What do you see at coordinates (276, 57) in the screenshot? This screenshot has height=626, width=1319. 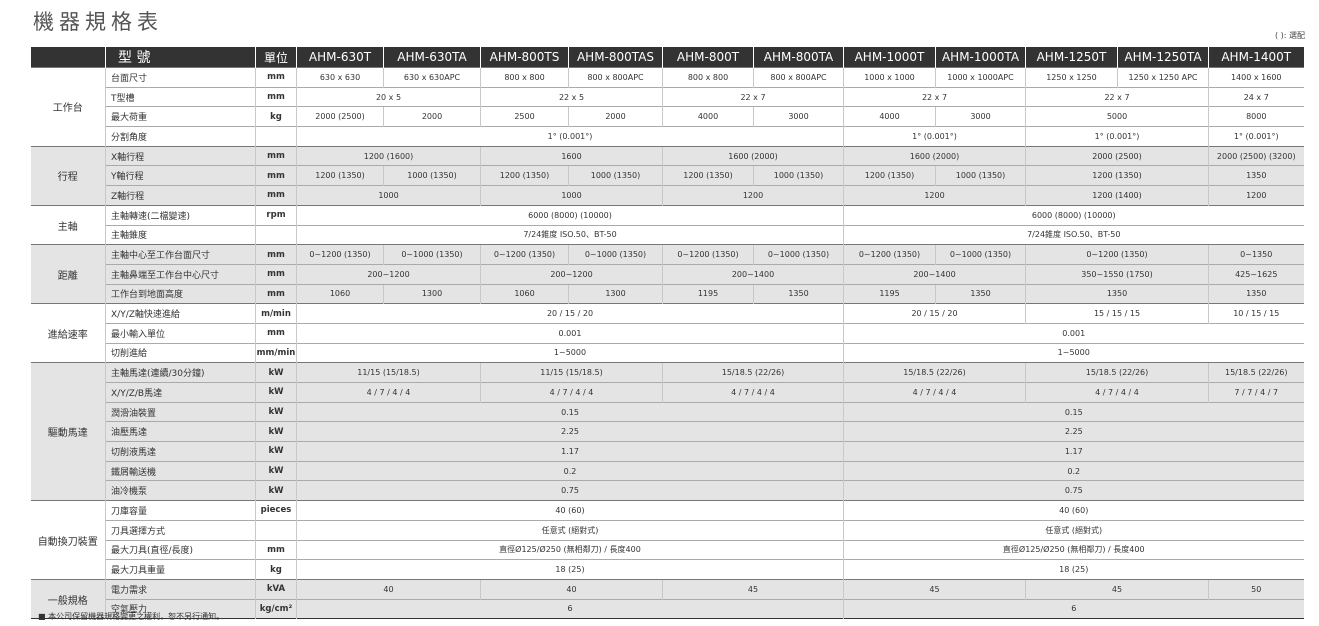 I see `header-cell: 單位` at bounding box center [276, 57].